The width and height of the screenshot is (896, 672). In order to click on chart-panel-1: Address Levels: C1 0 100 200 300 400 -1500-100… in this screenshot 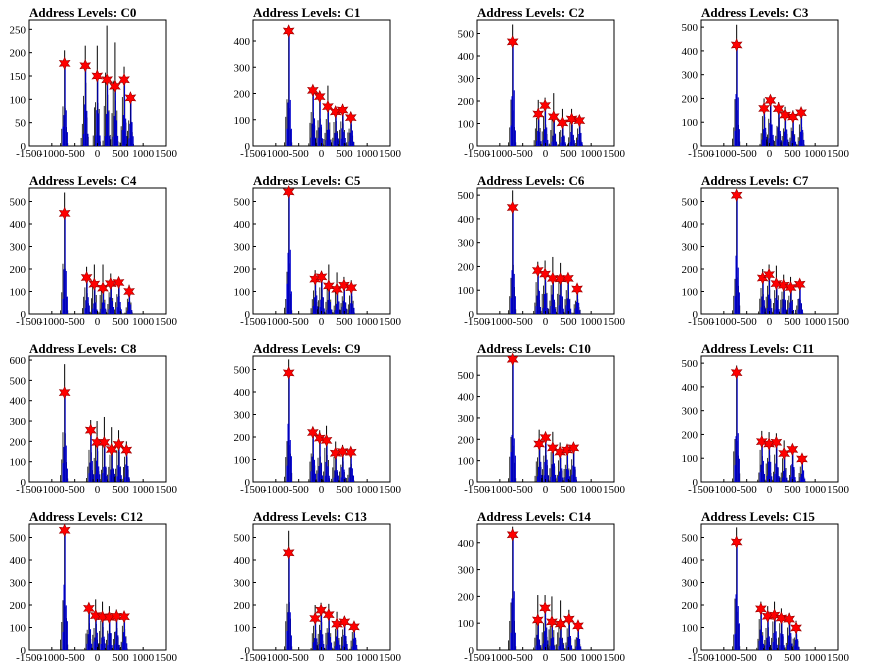, I will do `click(318, 82)`.